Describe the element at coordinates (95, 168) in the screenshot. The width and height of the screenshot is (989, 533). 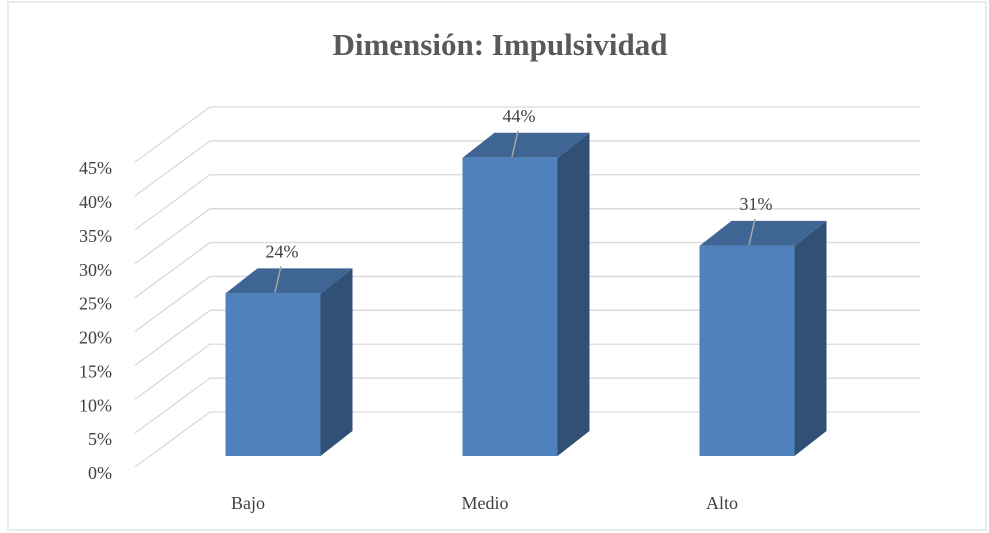
I see `y-tick-label: 45%` at that location.